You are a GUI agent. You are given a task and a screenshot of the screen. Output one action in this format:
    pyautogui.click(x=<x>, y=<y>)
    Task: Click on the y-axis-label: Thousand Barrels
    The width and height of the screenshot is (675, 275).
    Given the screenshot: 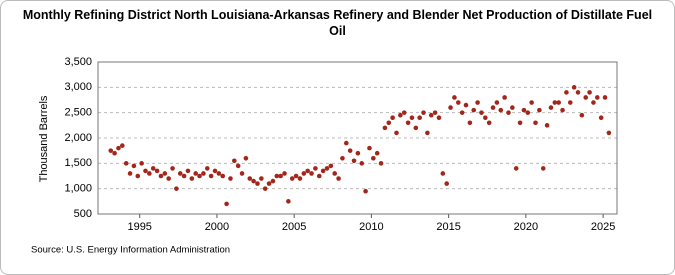 What is the action you would take?
    pyautogui.click(x=44, y=138)
    